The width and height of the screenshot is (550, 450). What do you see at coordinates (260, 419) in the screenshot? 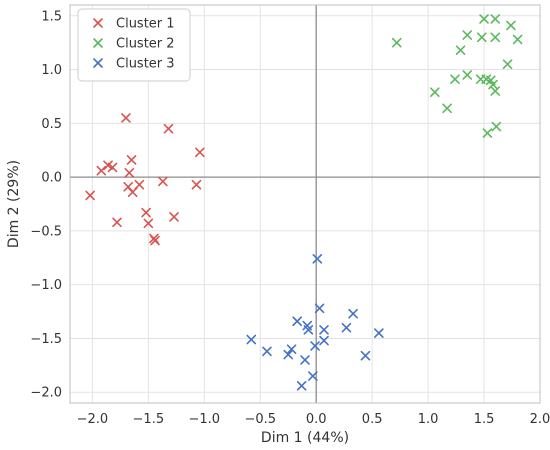
I see `x-tick-label: −0.5` at bounding box center [260, 419].